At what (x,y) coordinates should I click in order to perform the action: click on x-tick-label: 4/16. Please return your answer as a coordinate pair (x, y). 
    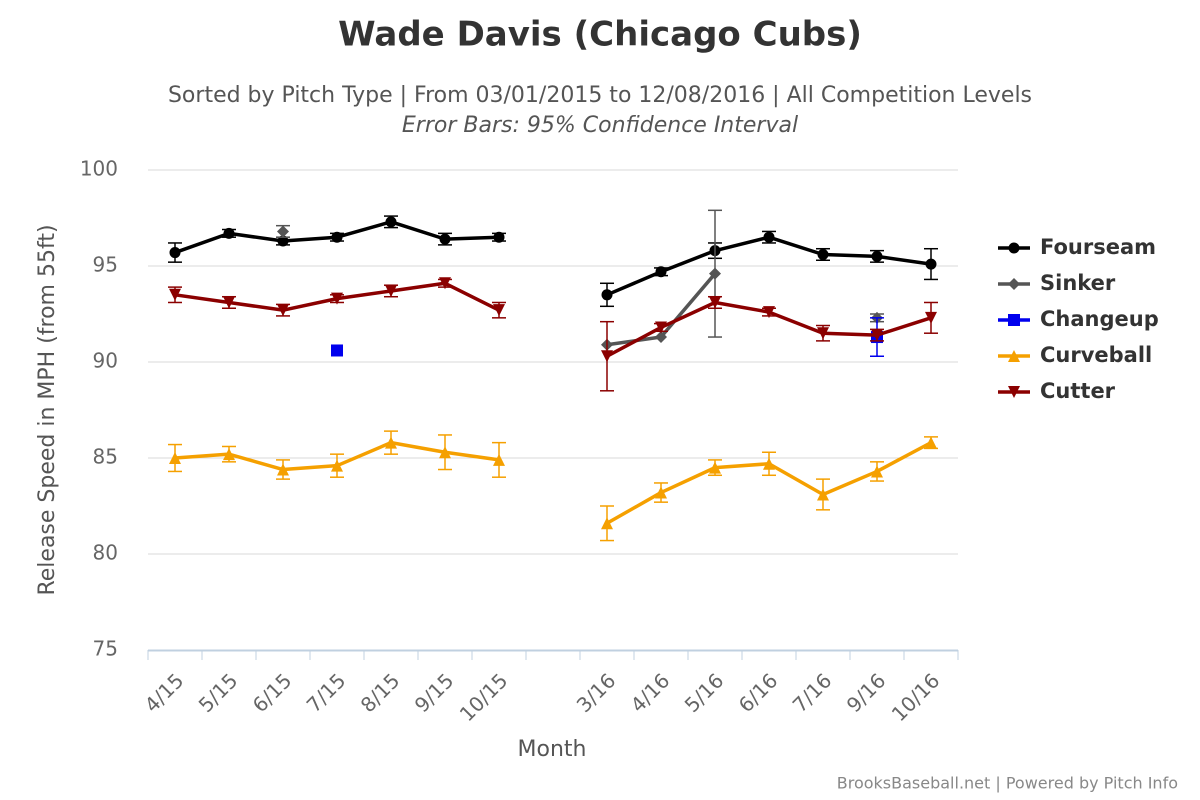
    Looking at the image, I should click on (650, 692).